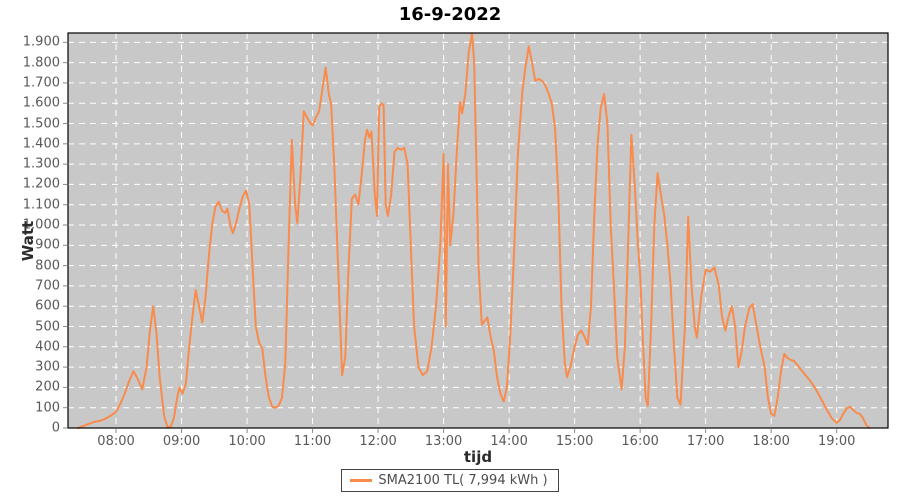  I want to click on chart-title: 16-9-2022, so click(450, 14).